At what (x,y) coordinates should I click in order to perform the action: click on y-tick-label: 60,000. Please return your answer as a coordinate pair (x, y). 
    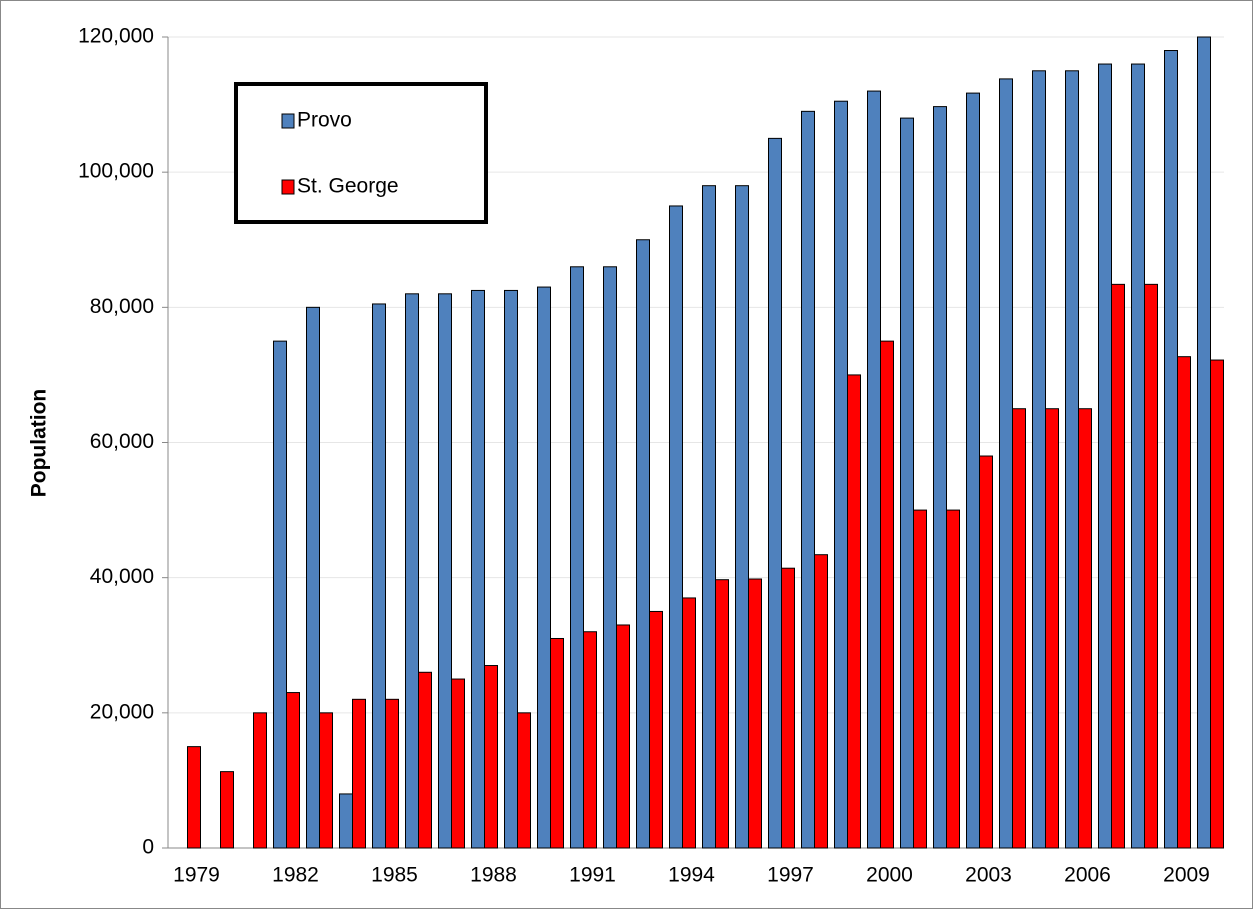
    Looking at the image, I should click on (122, 441).